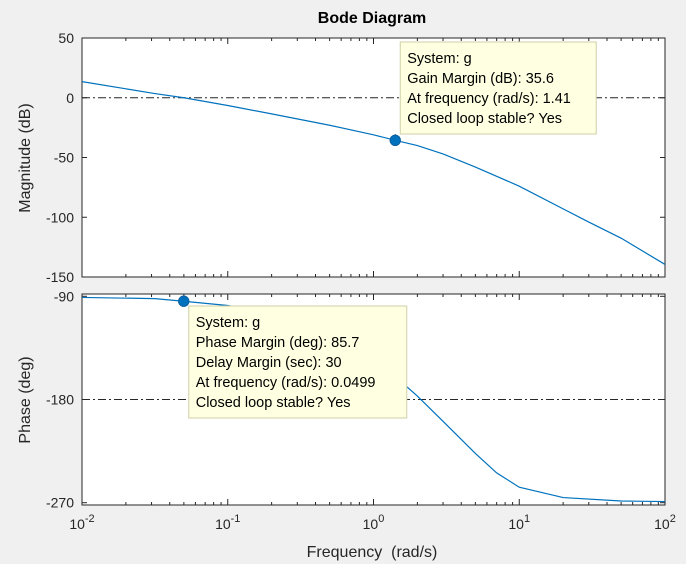  I want to click on y-tick-label: -90, so click(64, 296).